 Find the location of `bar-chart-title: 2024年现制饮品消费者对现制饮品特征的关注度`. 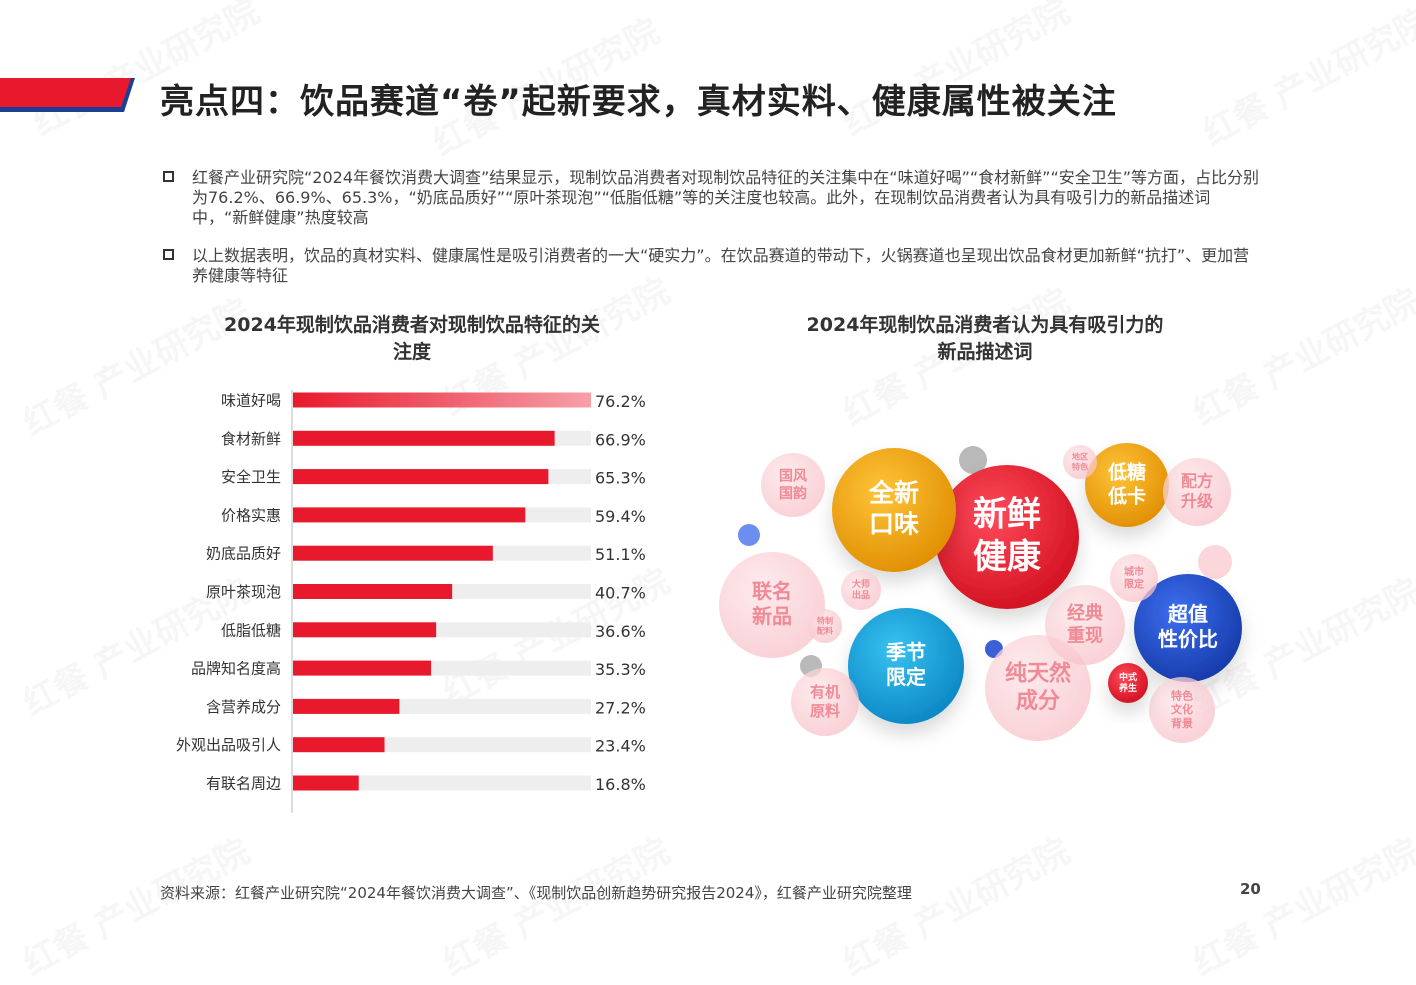

bar-chart-title: 2024年现制饮品消费者对现制饮品特征的关注度 is located at coordinates (412, 339).